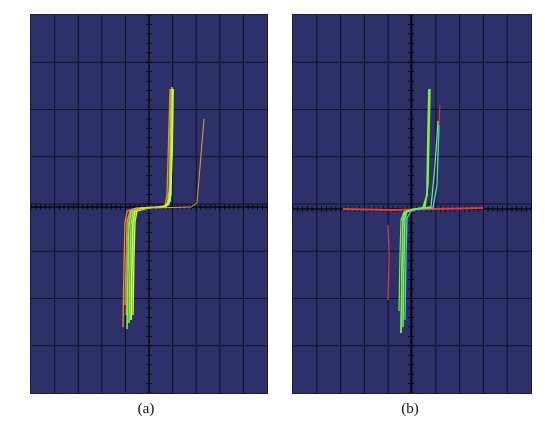 The height and width of the screenshot is (435, 545). Describe the element at coordinates (146, 409) in the screenshot. I see `panel-a-caption: (a)` at that location.